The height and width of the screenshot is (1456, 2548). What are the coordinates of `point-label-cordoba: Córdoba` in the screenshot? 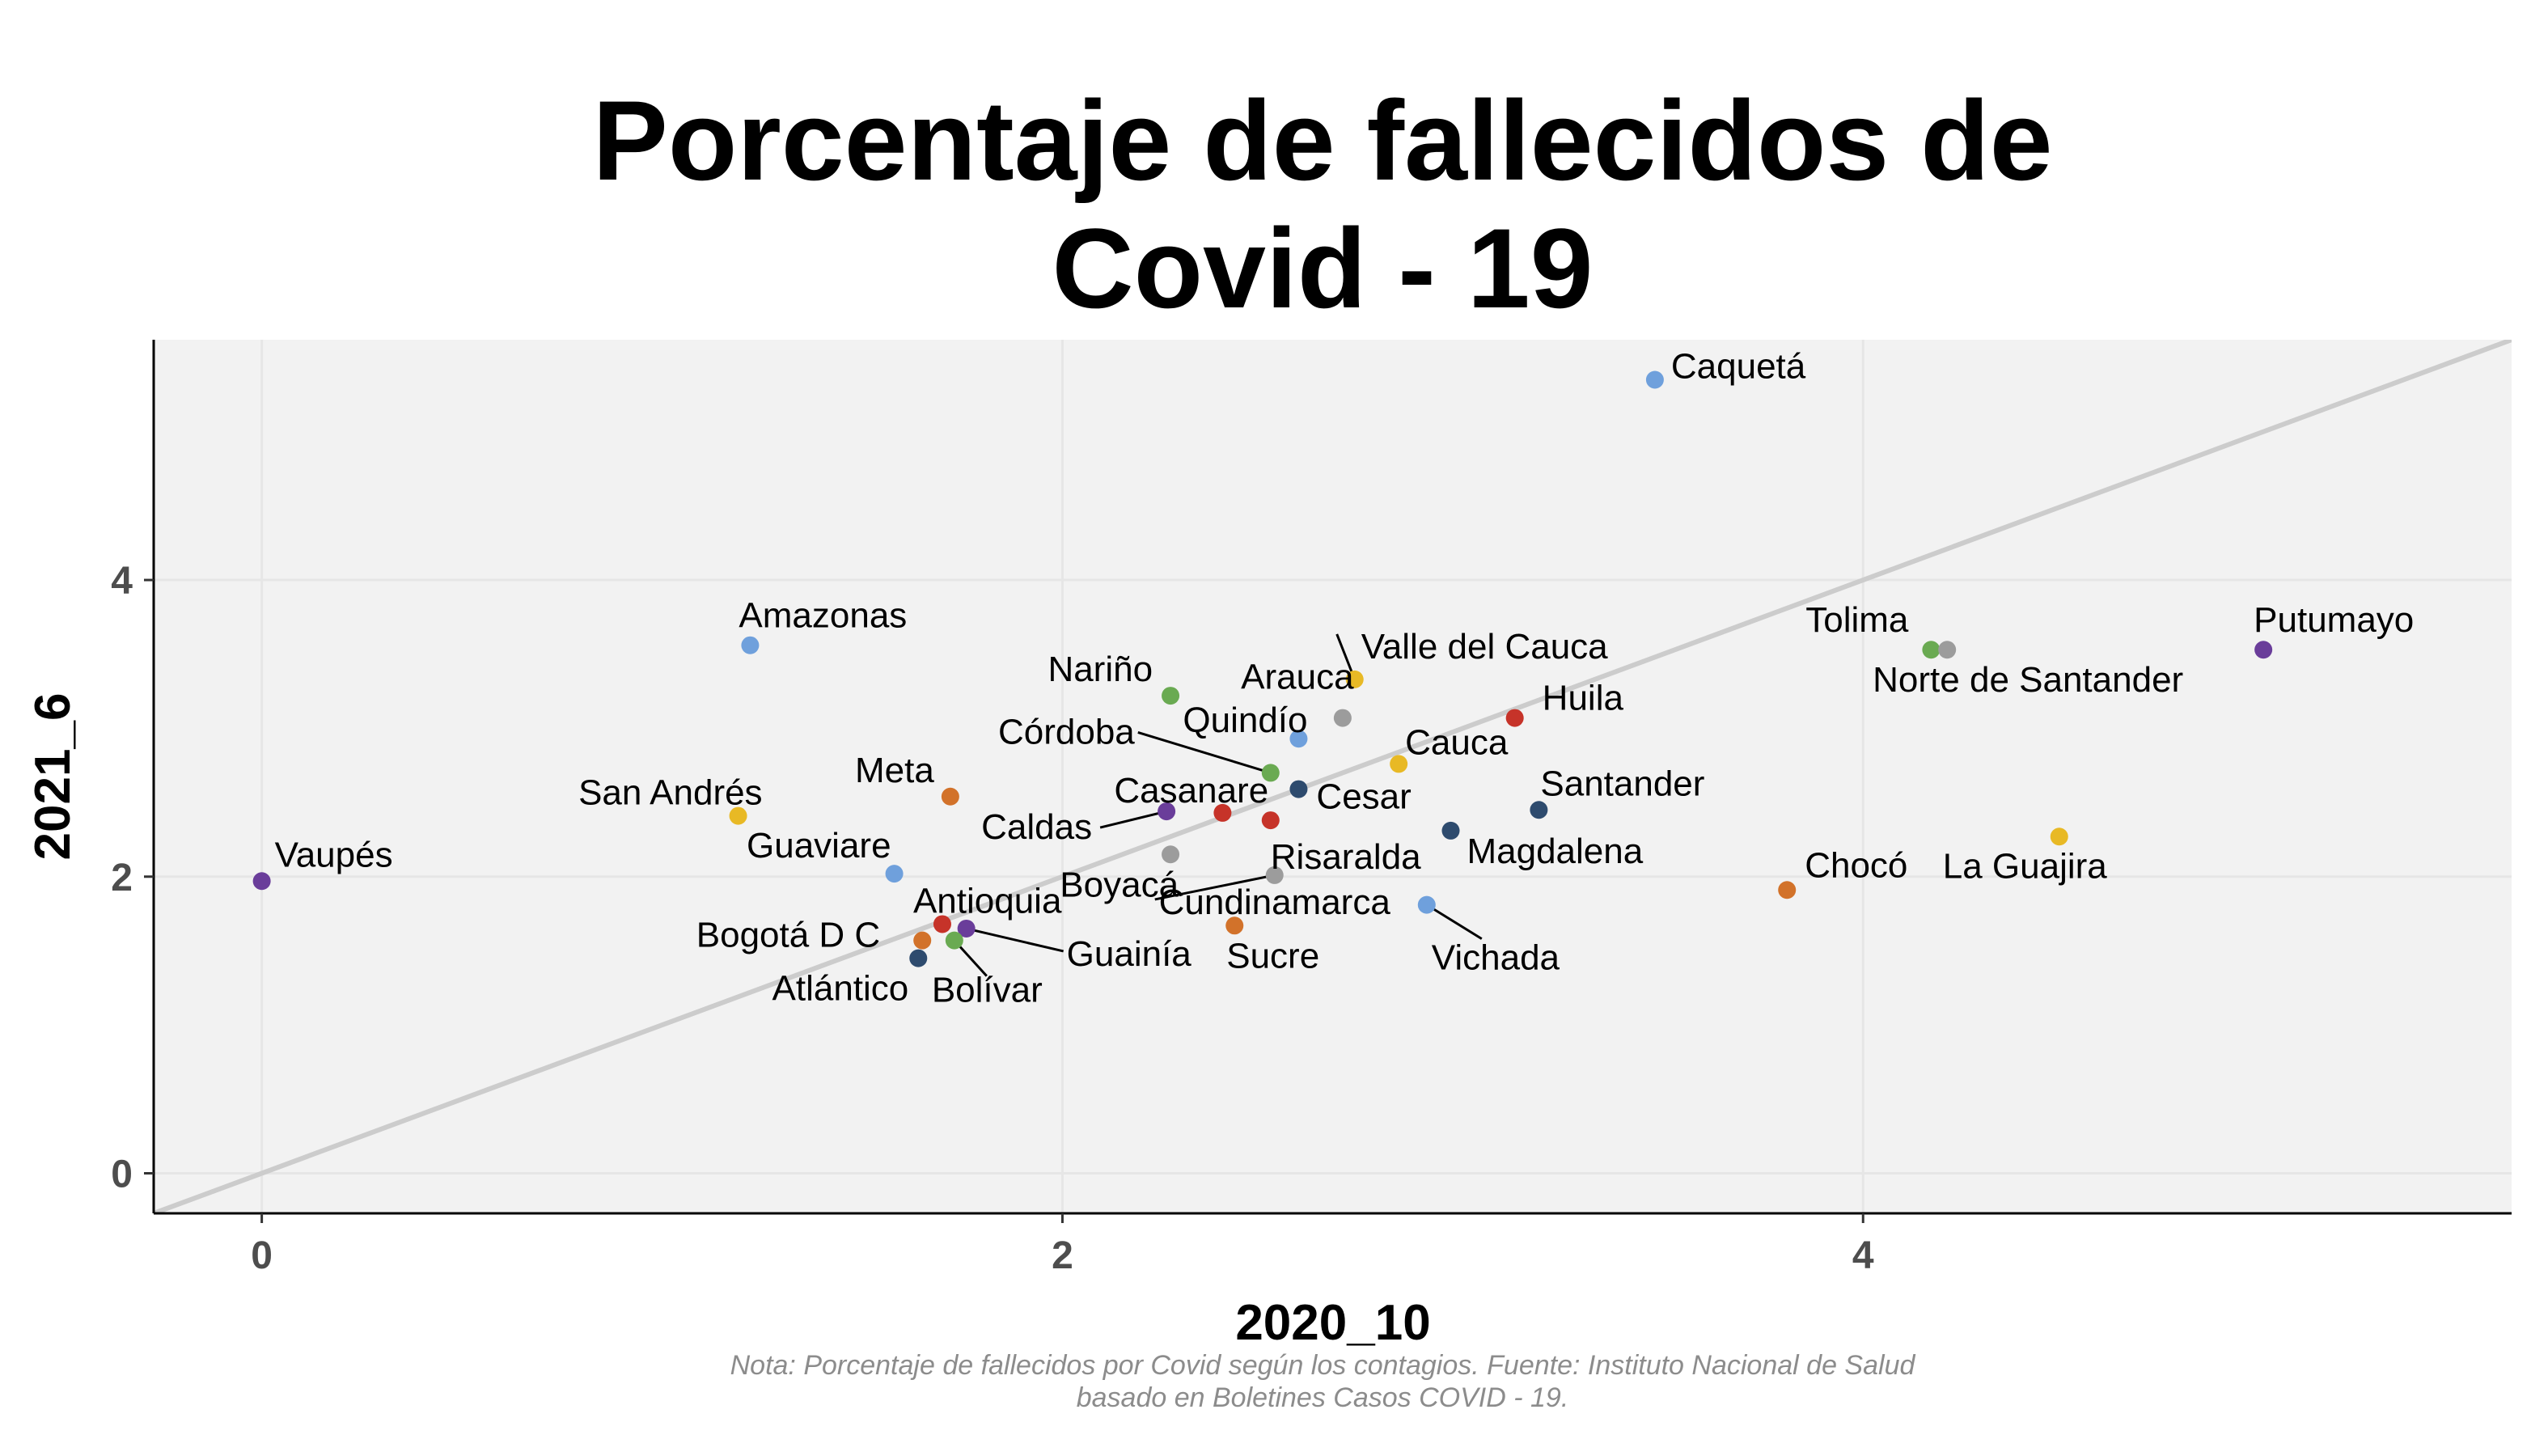 It's located at (1066, 731).